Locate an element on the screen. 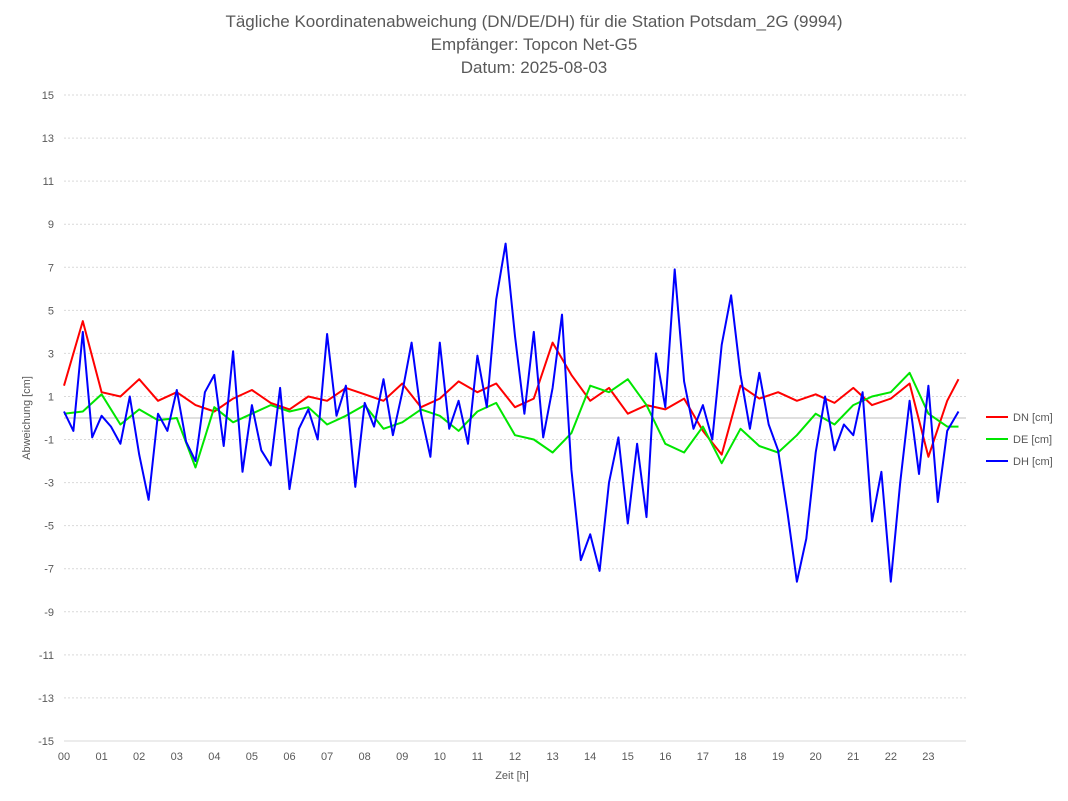 This screenshot has width=1068, height=801. x-tick-label: 09 is located at coordinates (402, 757).